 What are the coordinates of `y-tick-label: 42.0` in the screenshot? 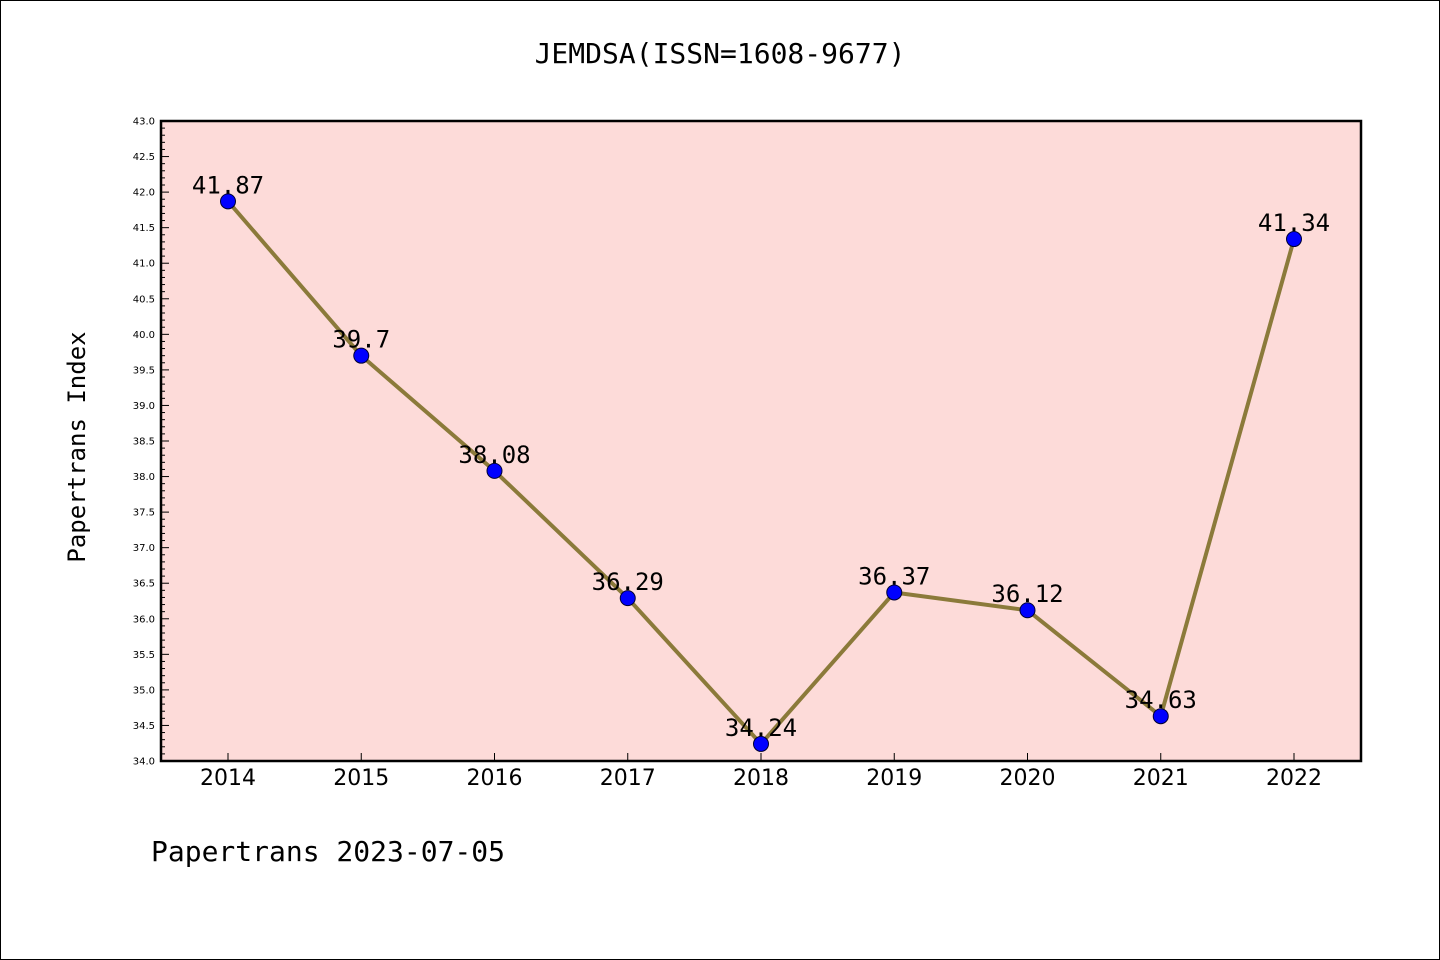 It's located at (144, 193).